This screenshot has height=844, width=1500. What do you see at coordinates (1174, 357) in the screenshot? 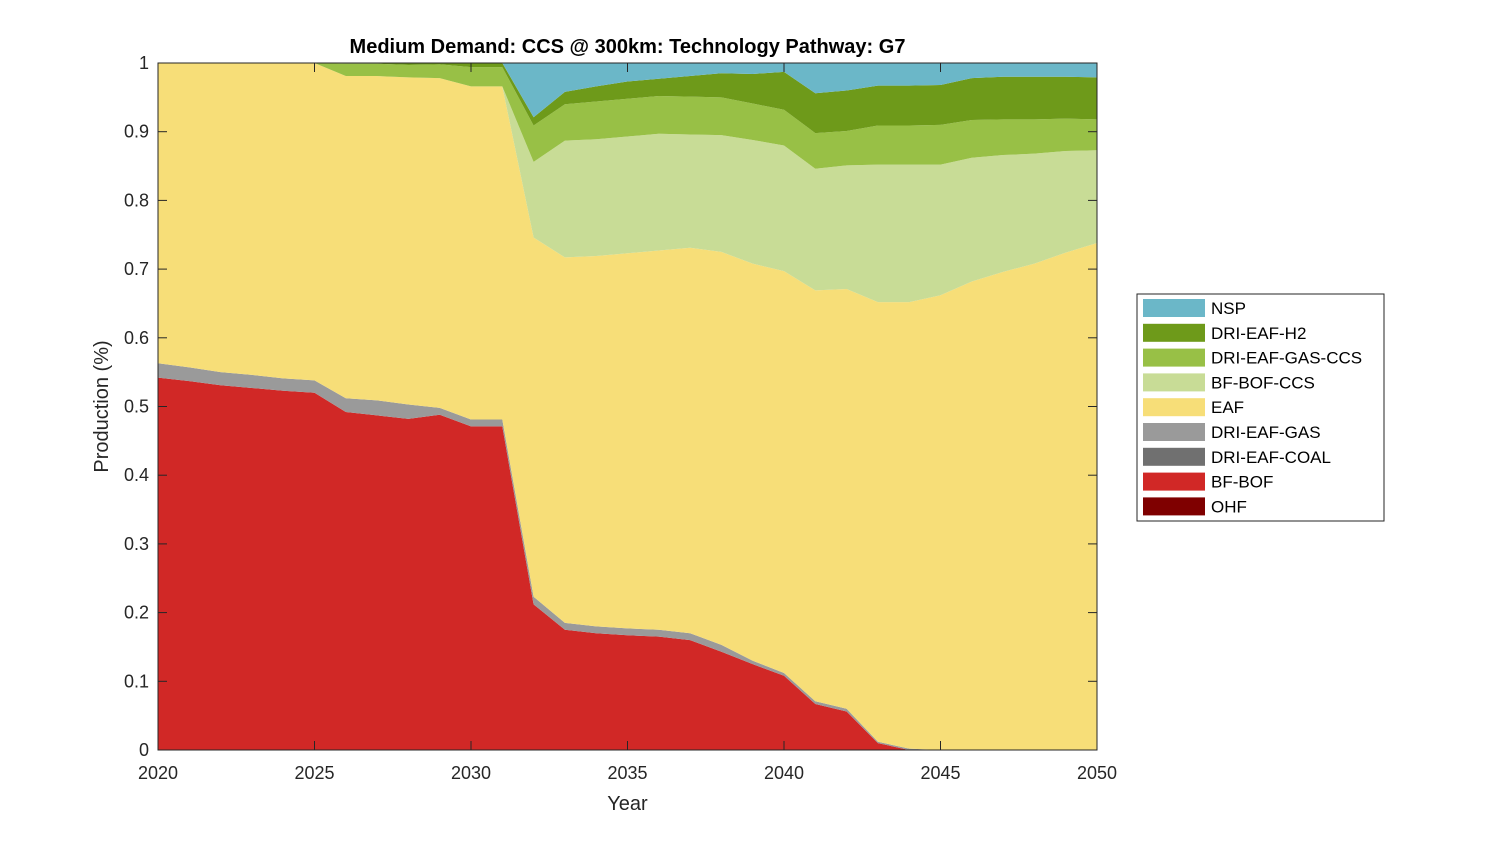
I see `legend-swatch-dri-eaf-gas-ccs` at bounding box center [1174, 357].